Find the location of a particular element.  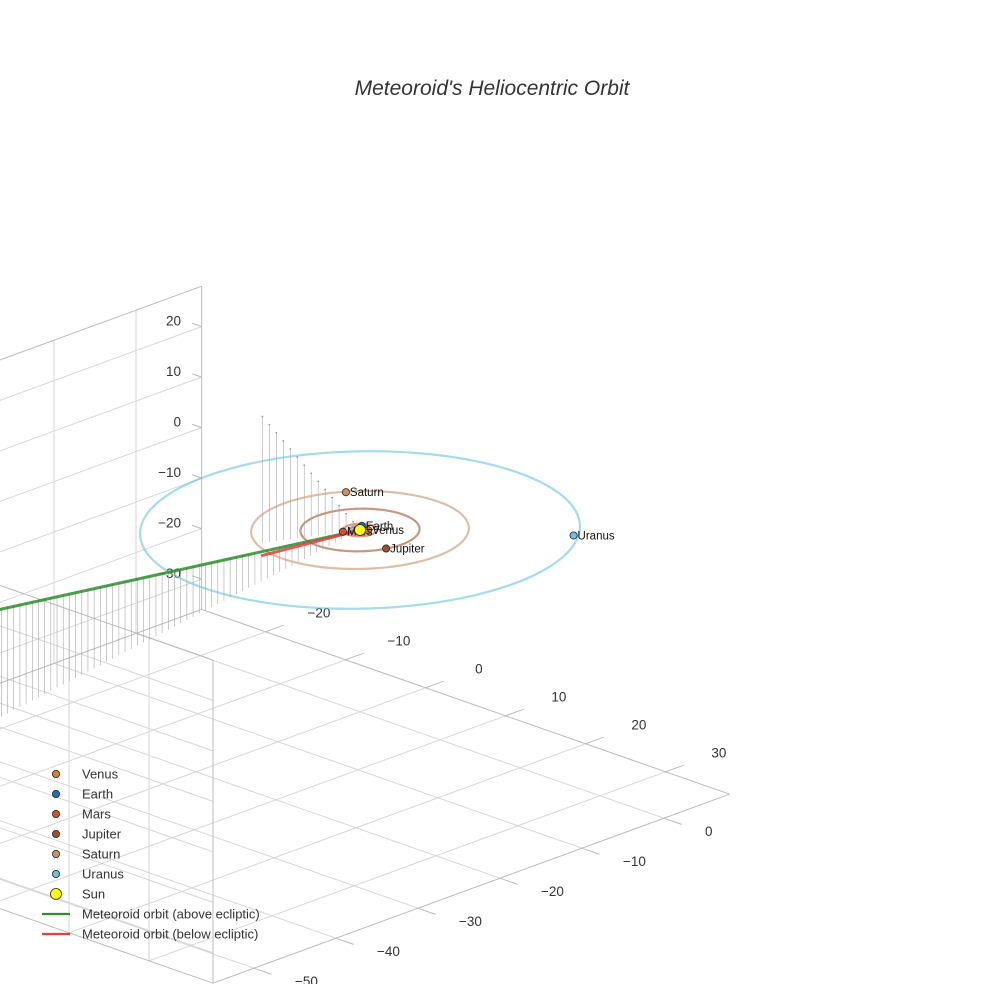

z-tick-label: 20 is located at coordinates (173, 320).